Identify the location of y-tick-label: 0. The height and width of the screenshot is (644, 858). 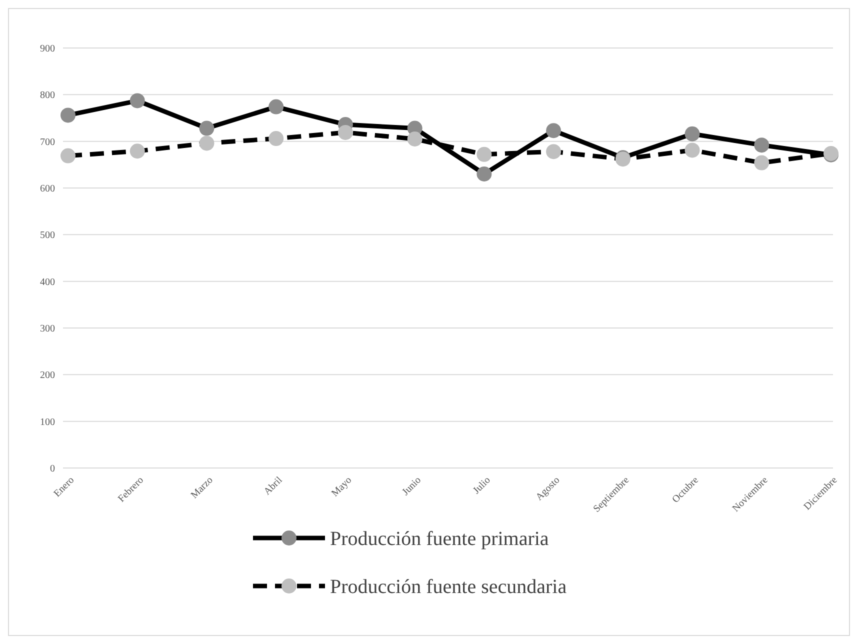
(52, 469).